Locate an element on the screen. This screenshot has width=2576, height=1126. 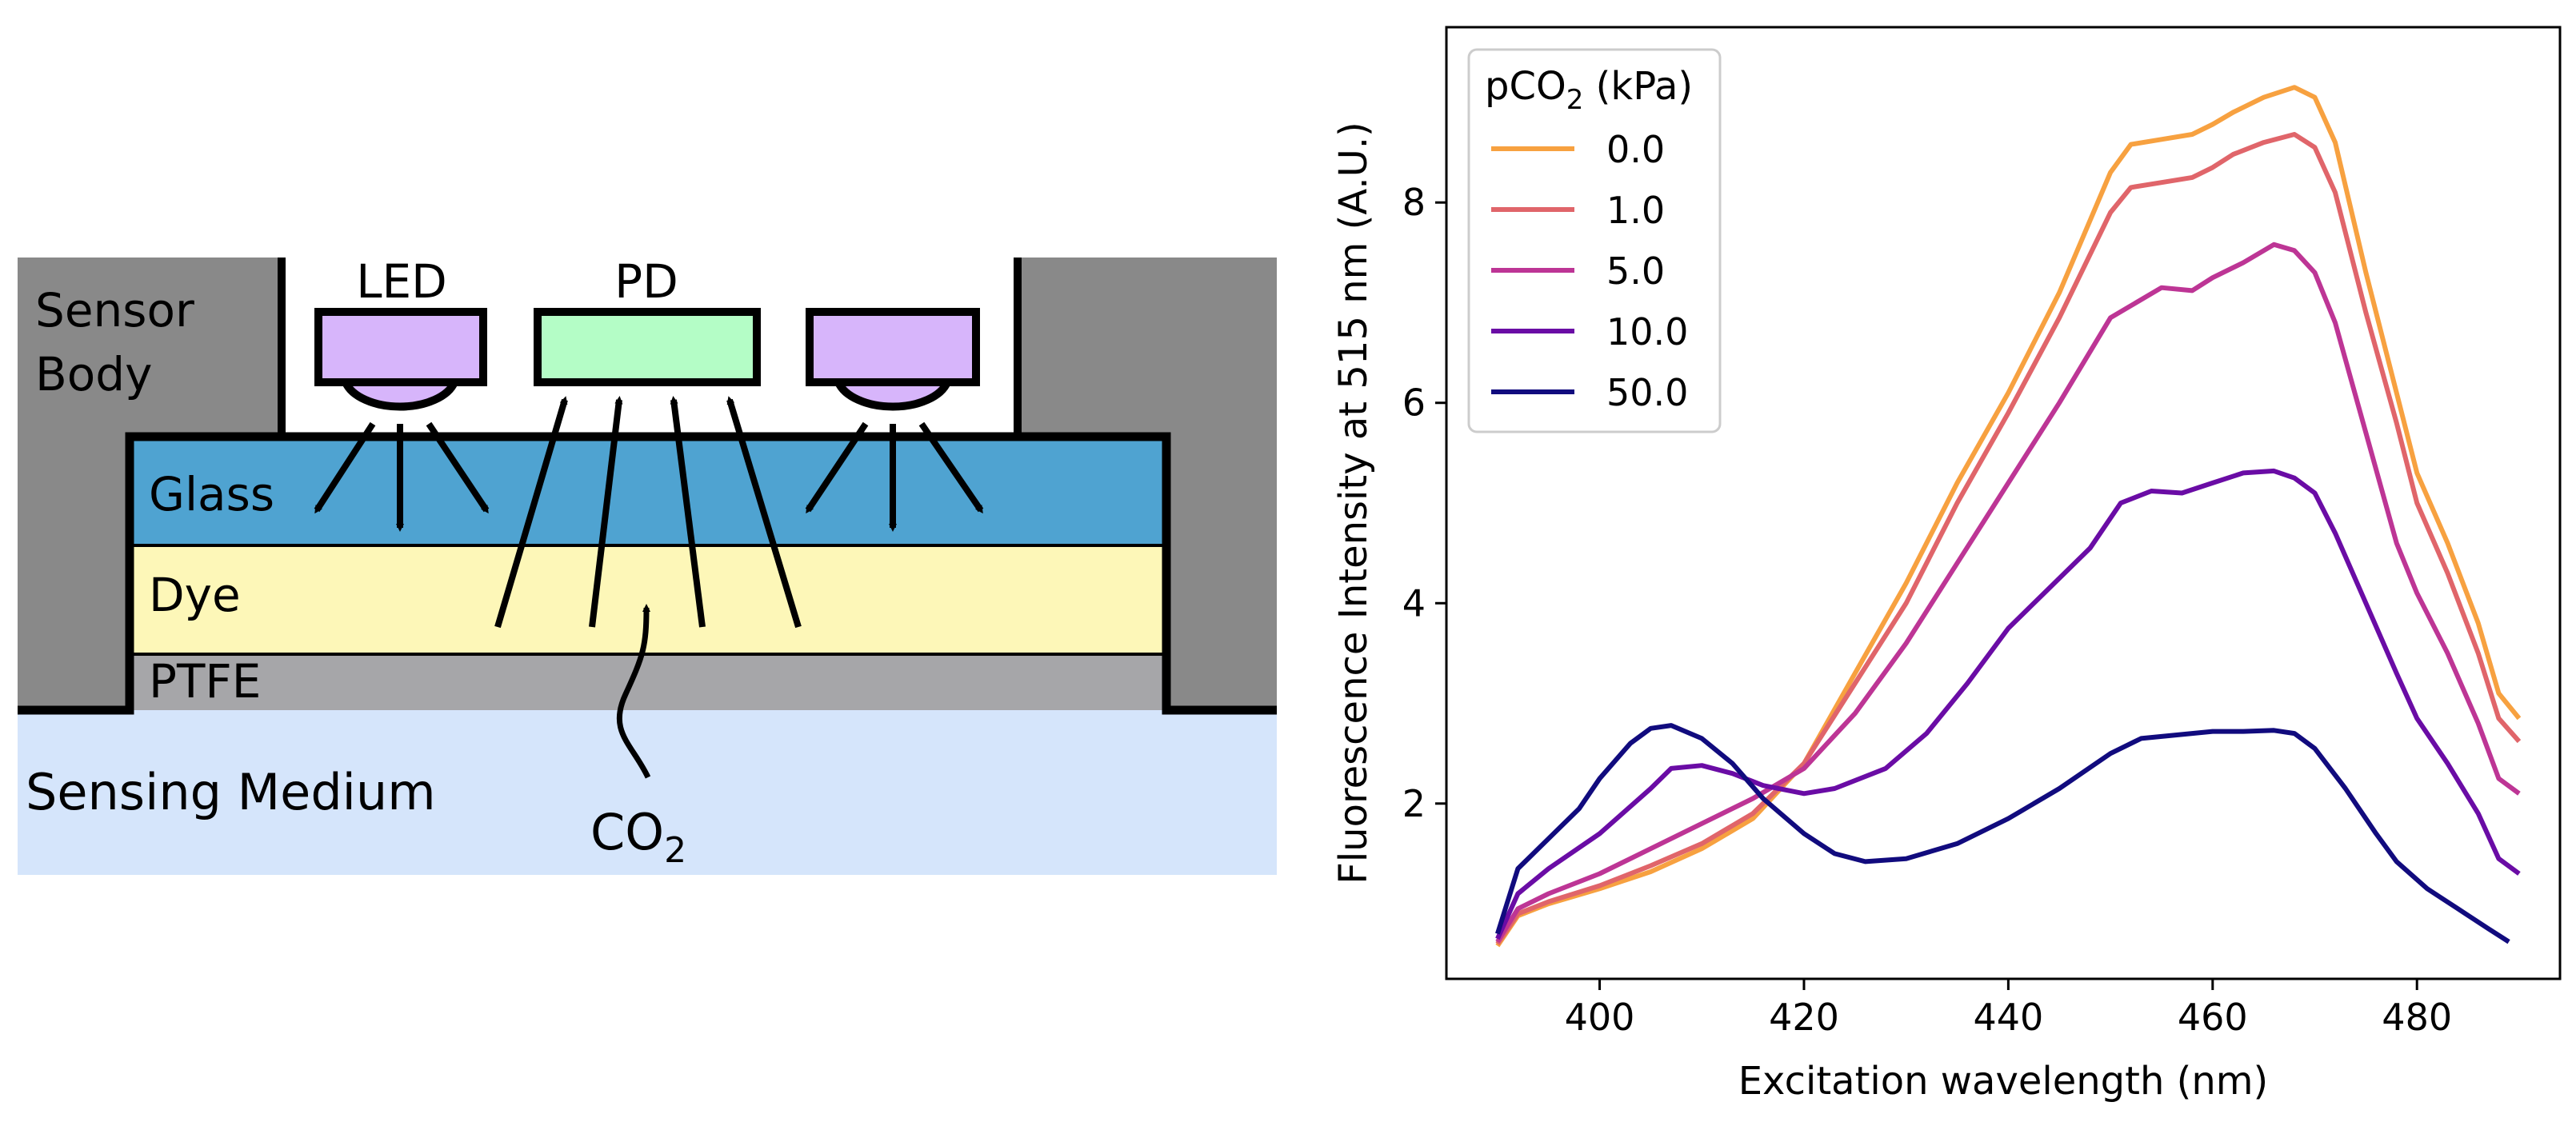
pd-label: PD is located at coordinates (646, 282).